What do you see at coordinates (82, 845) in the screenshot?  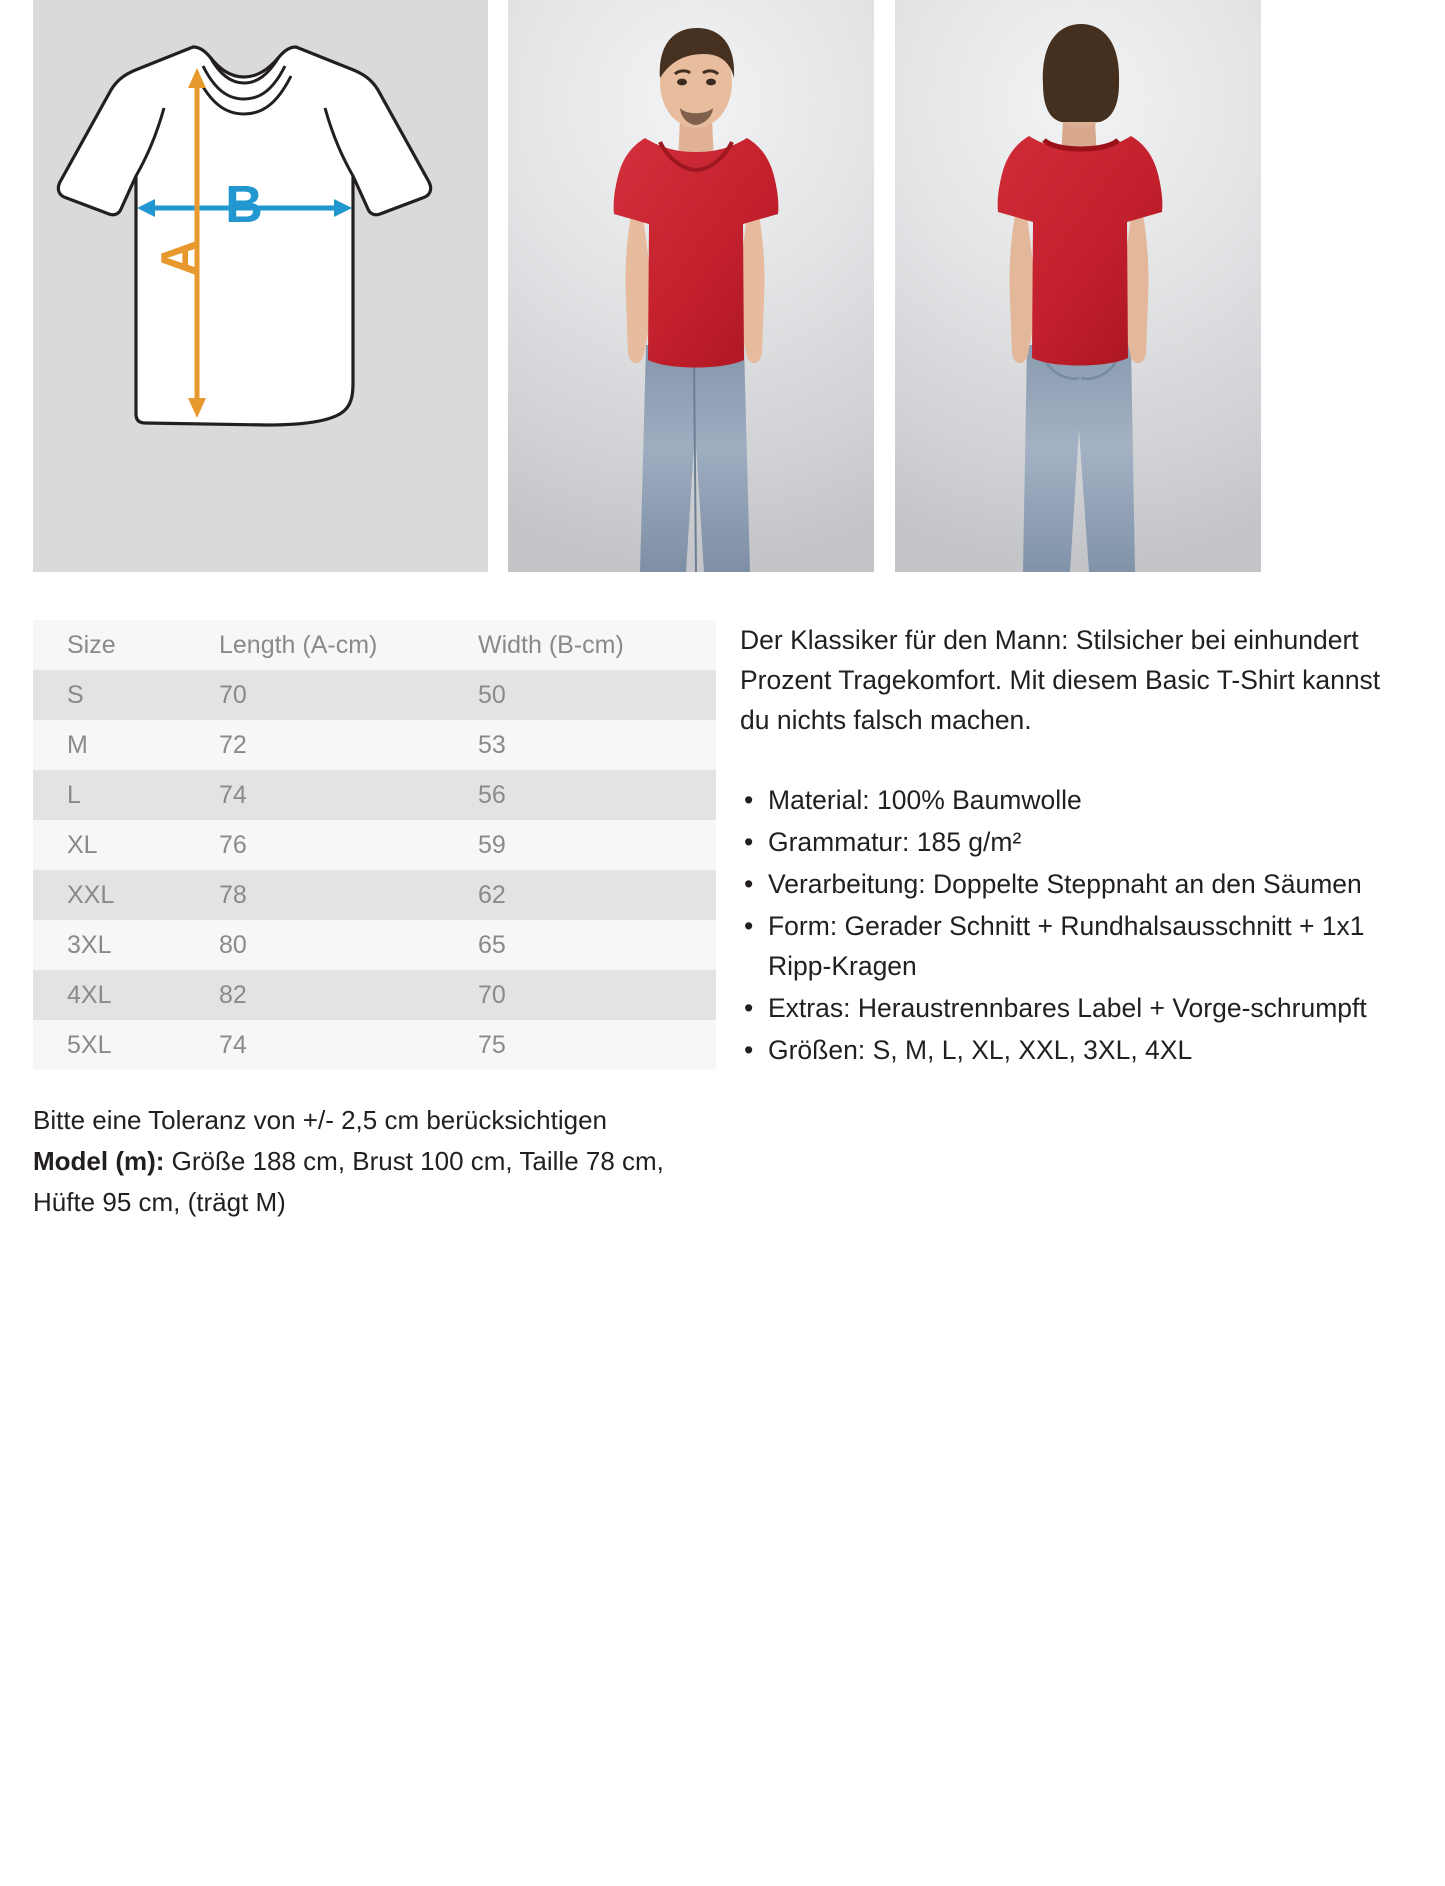 I see `cell-size: XL` at bounding box center [82, 845].